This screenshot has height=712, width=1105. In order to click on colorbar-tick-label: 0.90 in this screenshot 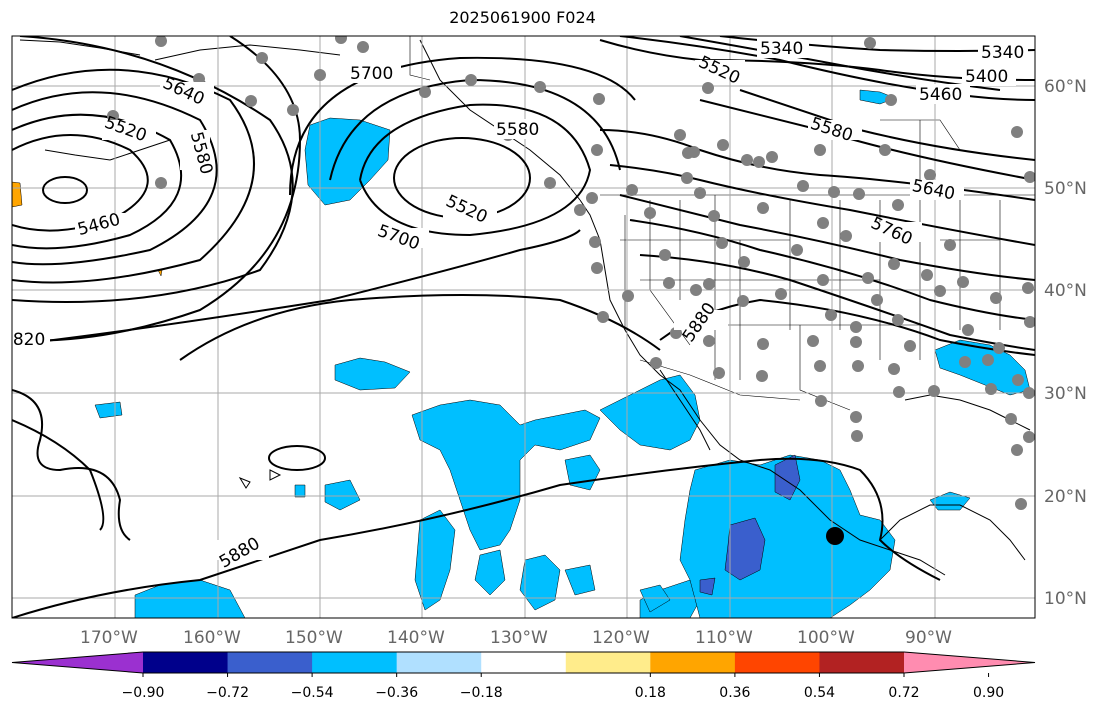, I will do `click(988, 693)`.